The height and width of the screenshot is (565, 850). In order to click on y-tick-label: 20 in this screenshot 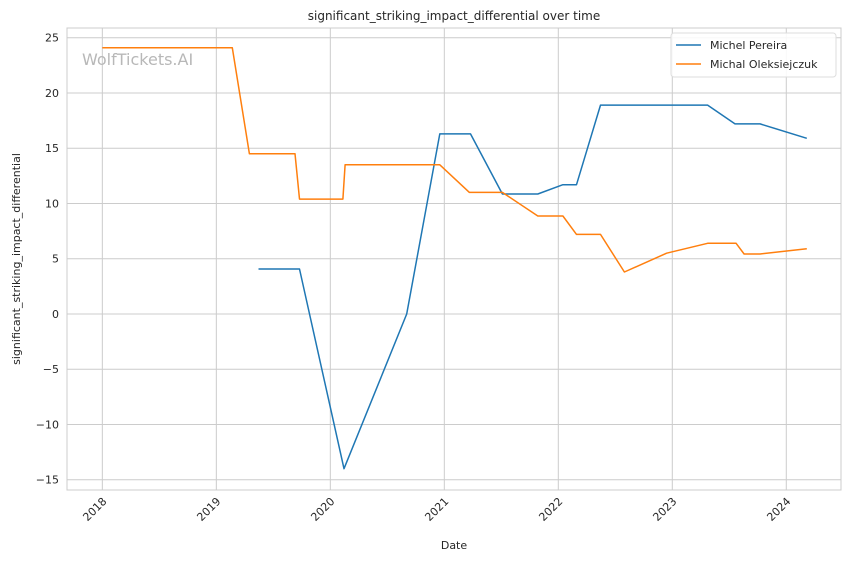, I will do `click(52, 93)`.